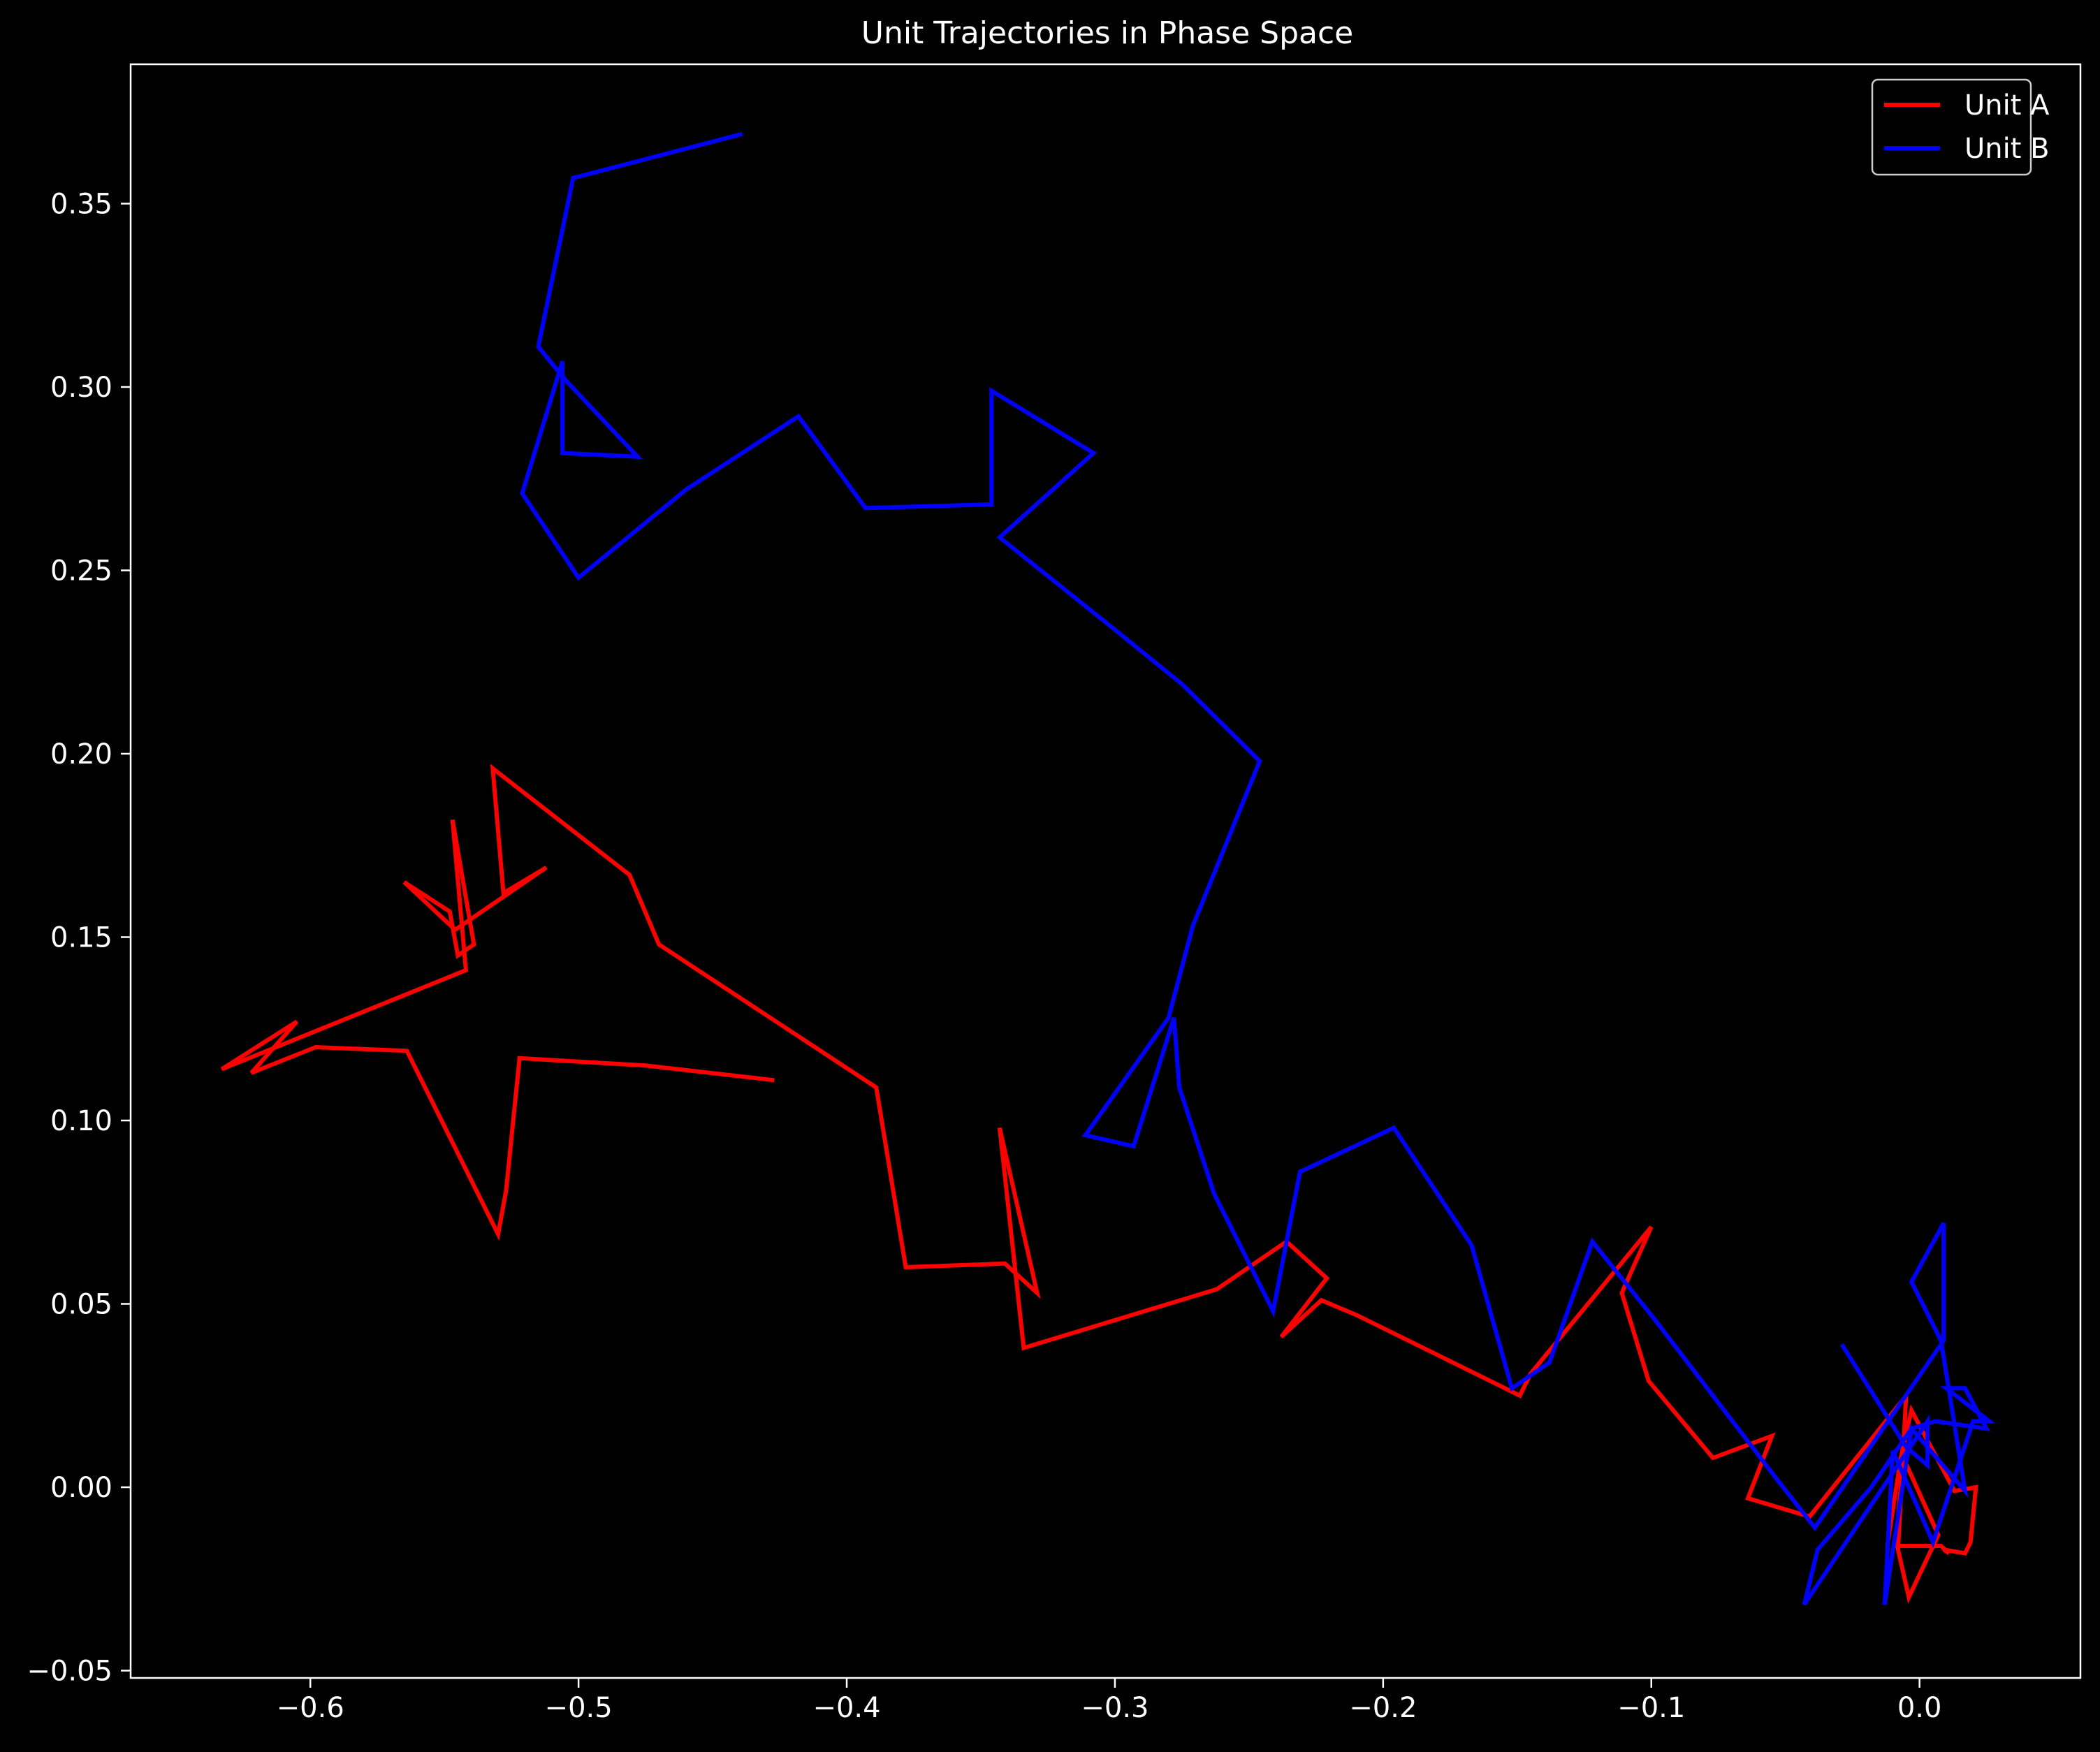 The image size is (2100, 1752). I want to click on x-axis: −0.6 −0.5 −0.4 −0.3 −0.2 −0.1 0.0, so click(1109, 1701).